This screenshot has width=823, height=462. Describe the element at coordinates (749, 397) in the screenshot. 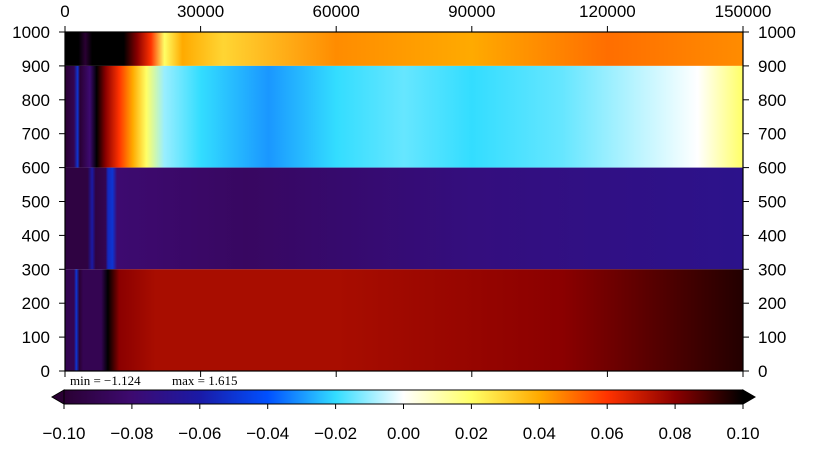

I see `colorbar-high-arrow` at that location.